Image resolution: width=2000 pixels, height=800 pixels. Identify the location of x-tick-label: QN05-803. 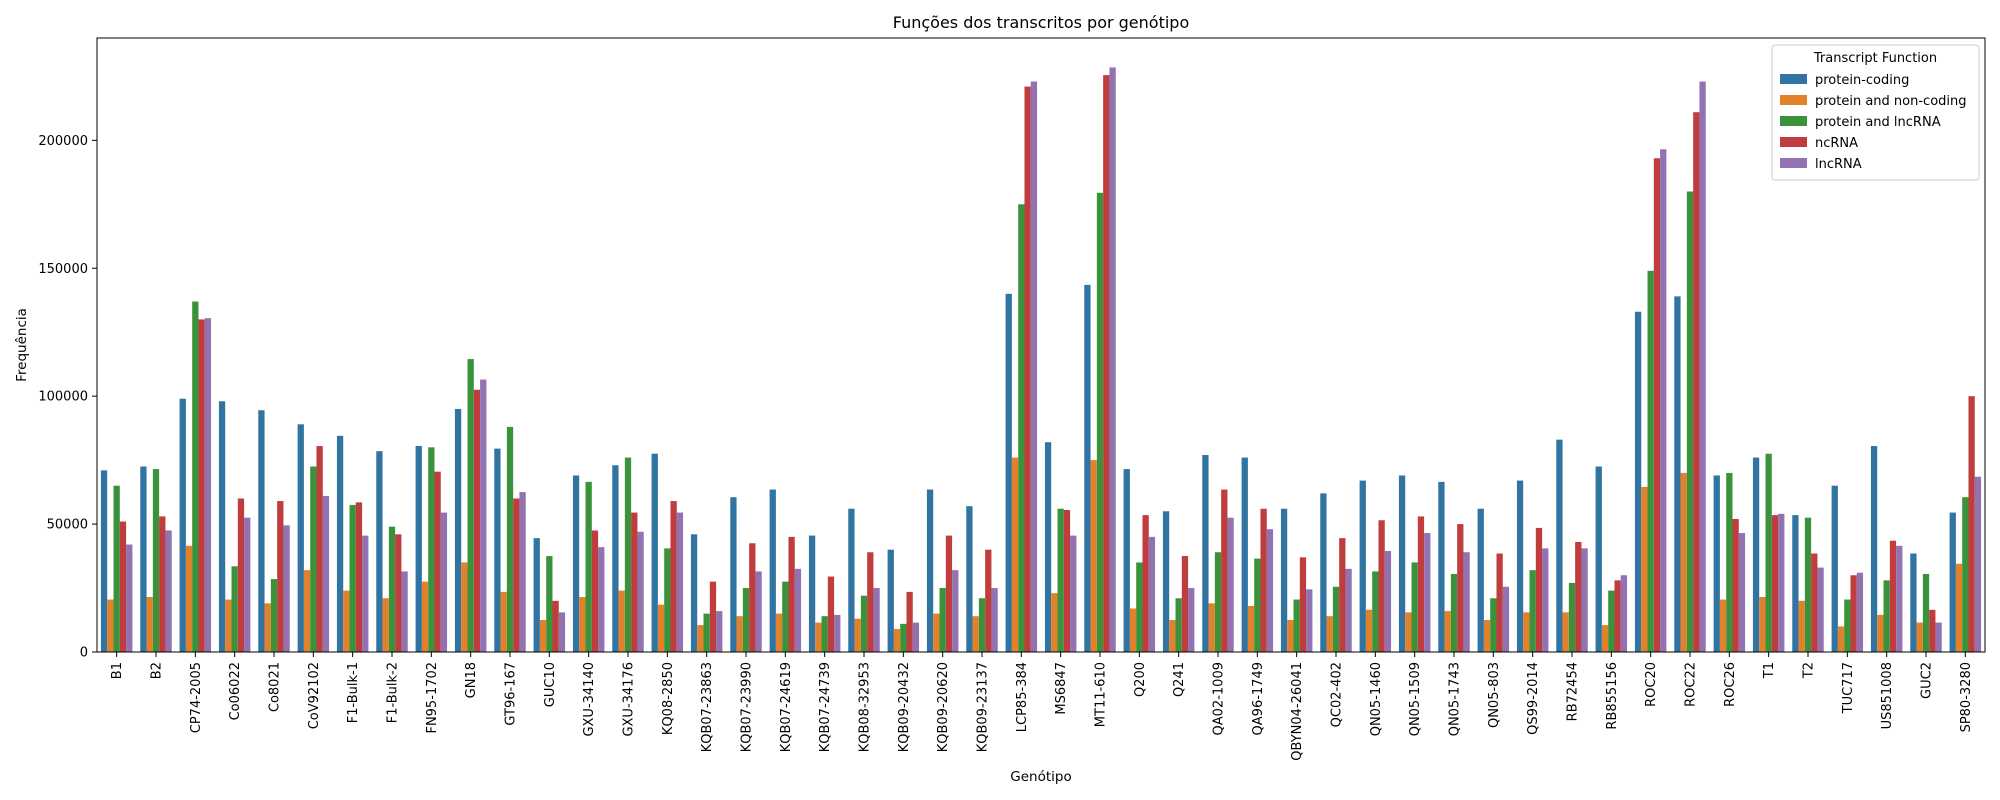
(1494, 695).